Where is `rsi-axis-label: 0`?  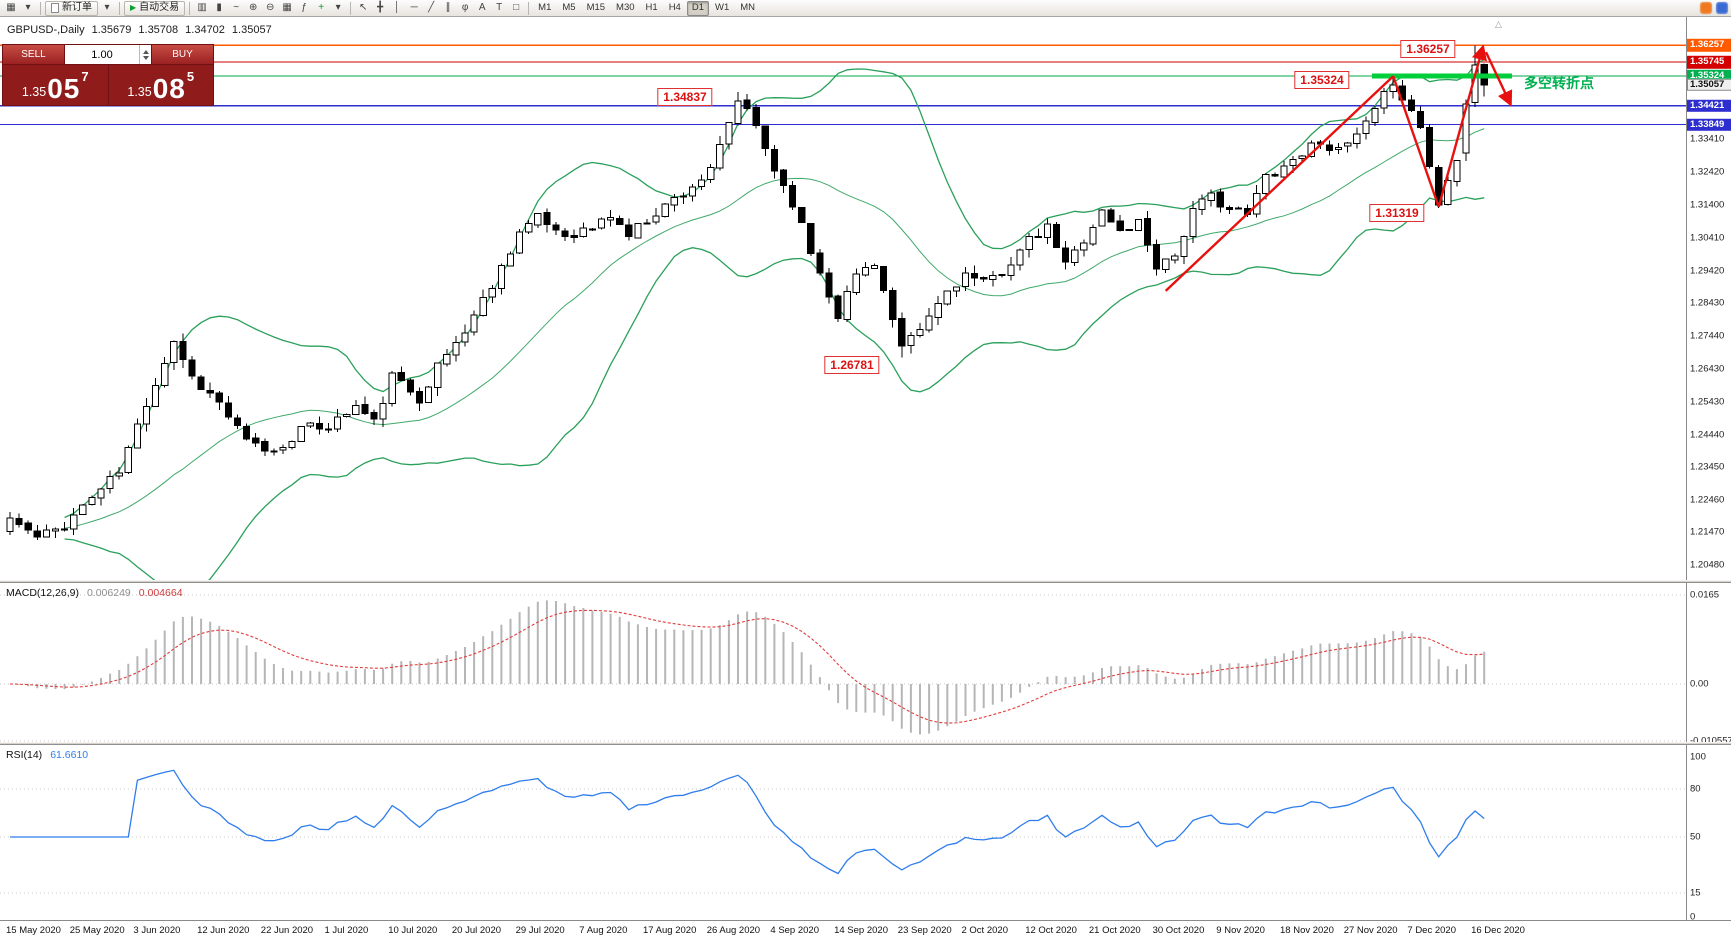
rsi-axis-label: 0 is located at coordinates (1693, 917).